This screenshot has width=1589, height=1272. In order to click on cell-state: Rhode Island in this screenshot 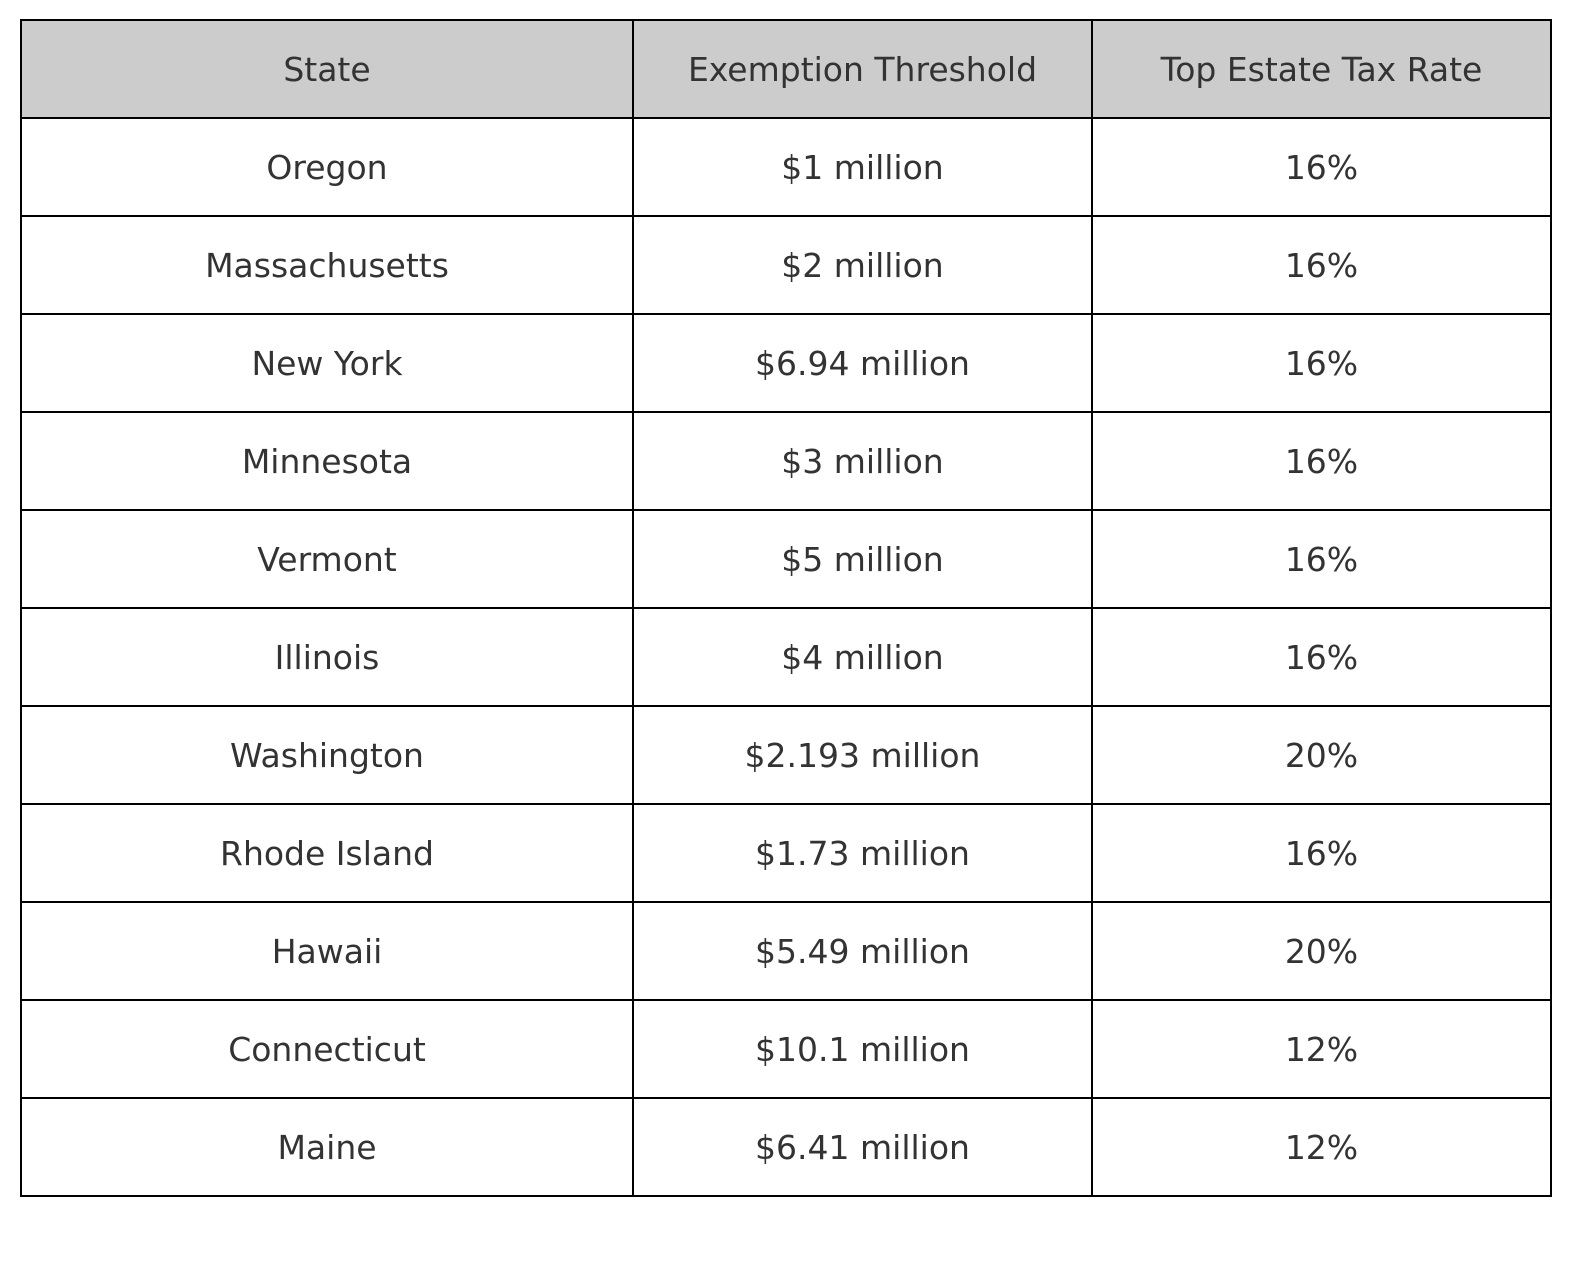, I will do `click(327, 853)`.